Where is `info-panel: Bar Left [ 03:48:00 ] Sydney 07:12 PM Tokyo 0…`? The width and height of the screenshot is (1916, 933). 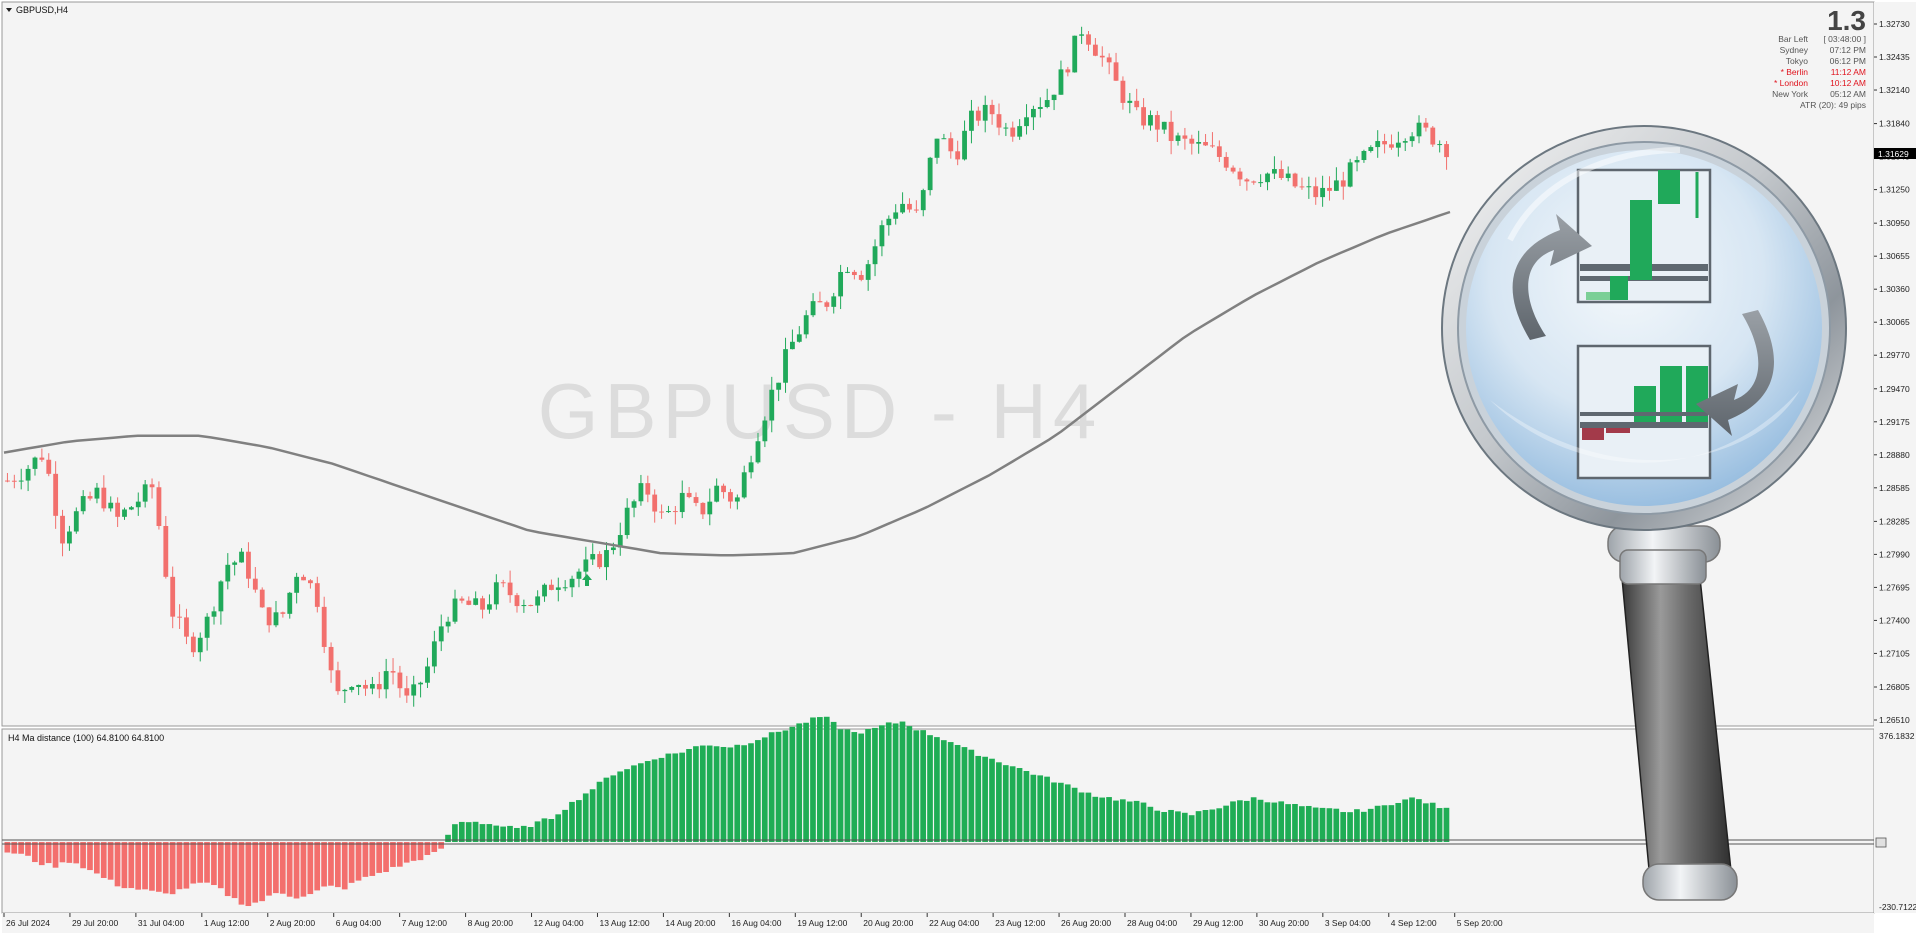
info-panel: Bar Left [ 03:48:00 ] Sydney 07:12 PM Tokyo 0… is located at coordinates (1819, 66).